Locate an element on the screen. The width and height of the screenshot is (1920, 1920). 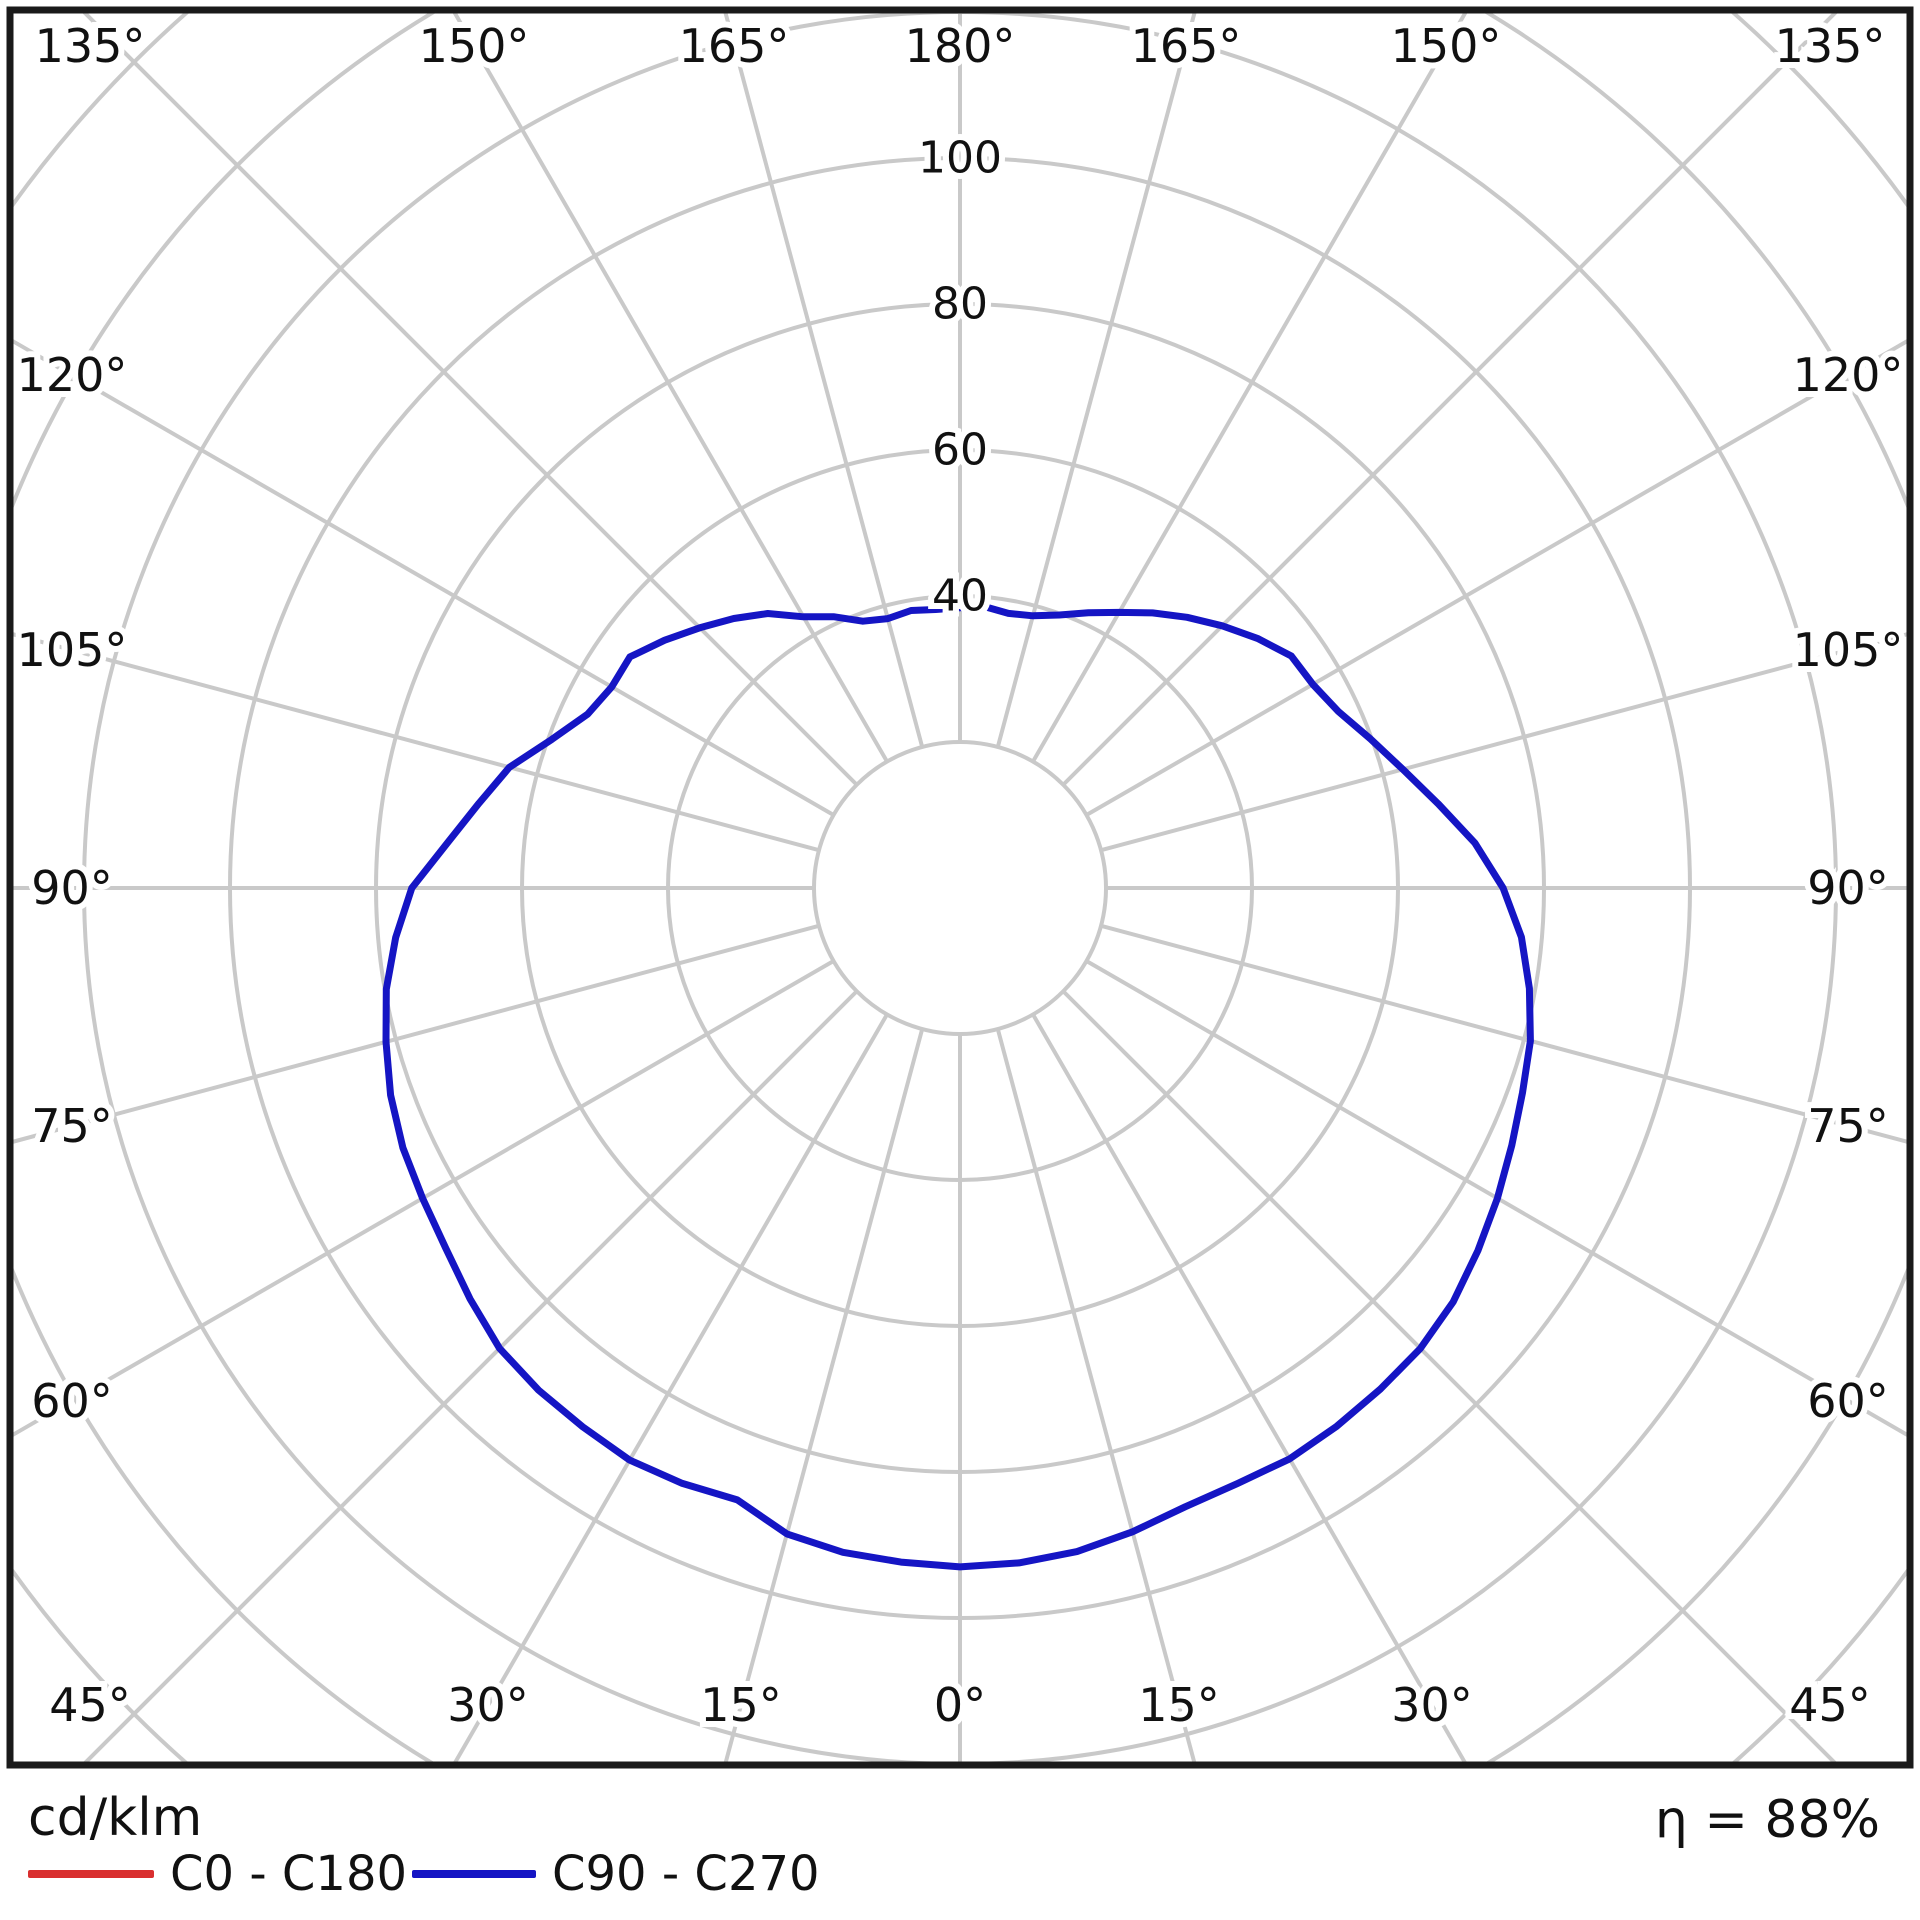
angle-tick-label-19: 15° is located at coordinates (741, 1705).